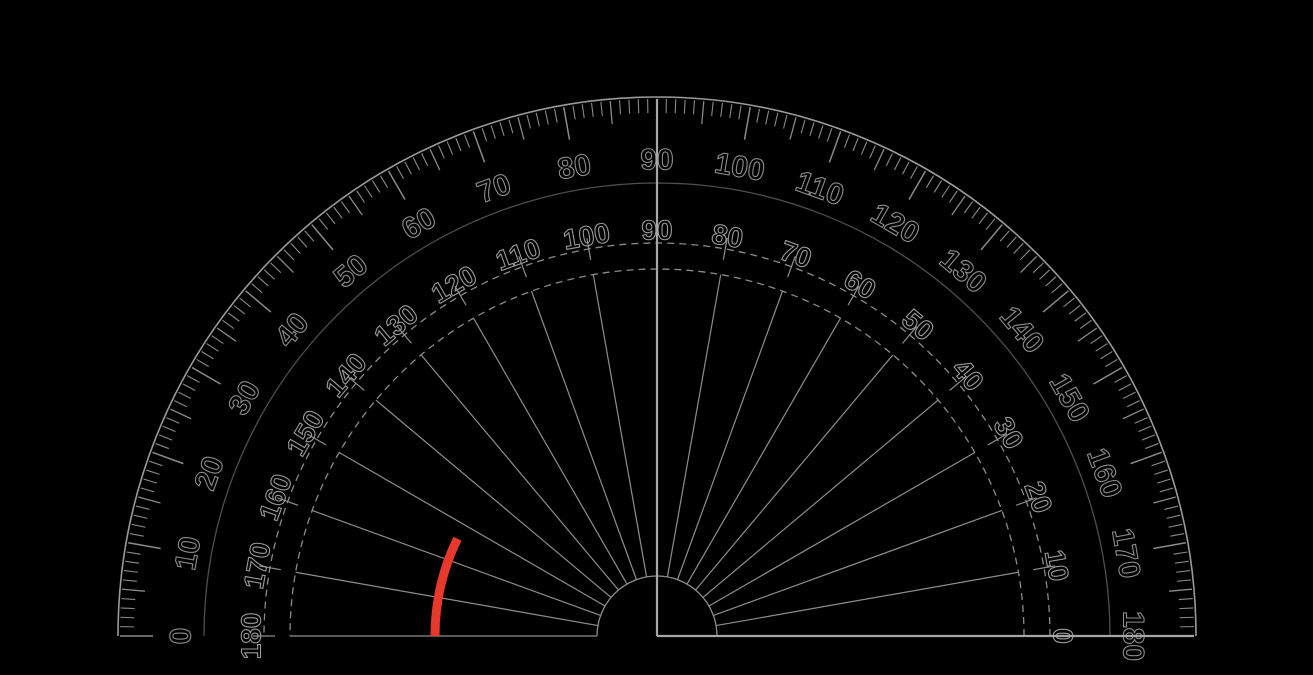 Image resolution: width=1313 pixels, height=675 pixels. What do you see at coordinates (1039, 497) in the screenshot?
I see `inner-scale-label: 20` at bounding box center [1039, 497].